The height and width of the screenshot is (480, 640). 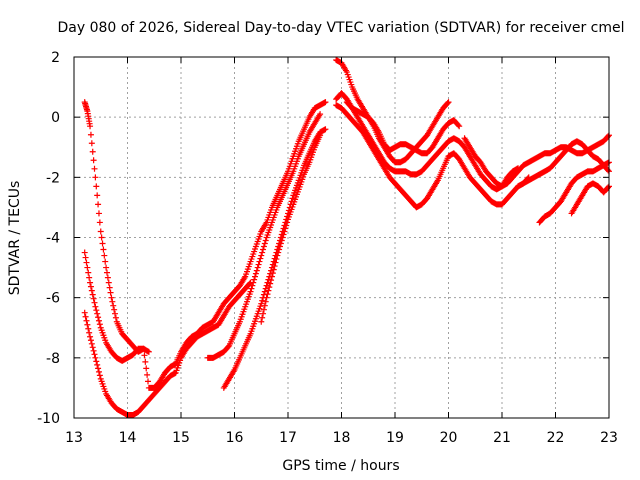 I want to click on y-axis-label: SDTVAR / TECUs, so click(x=15, y=238).